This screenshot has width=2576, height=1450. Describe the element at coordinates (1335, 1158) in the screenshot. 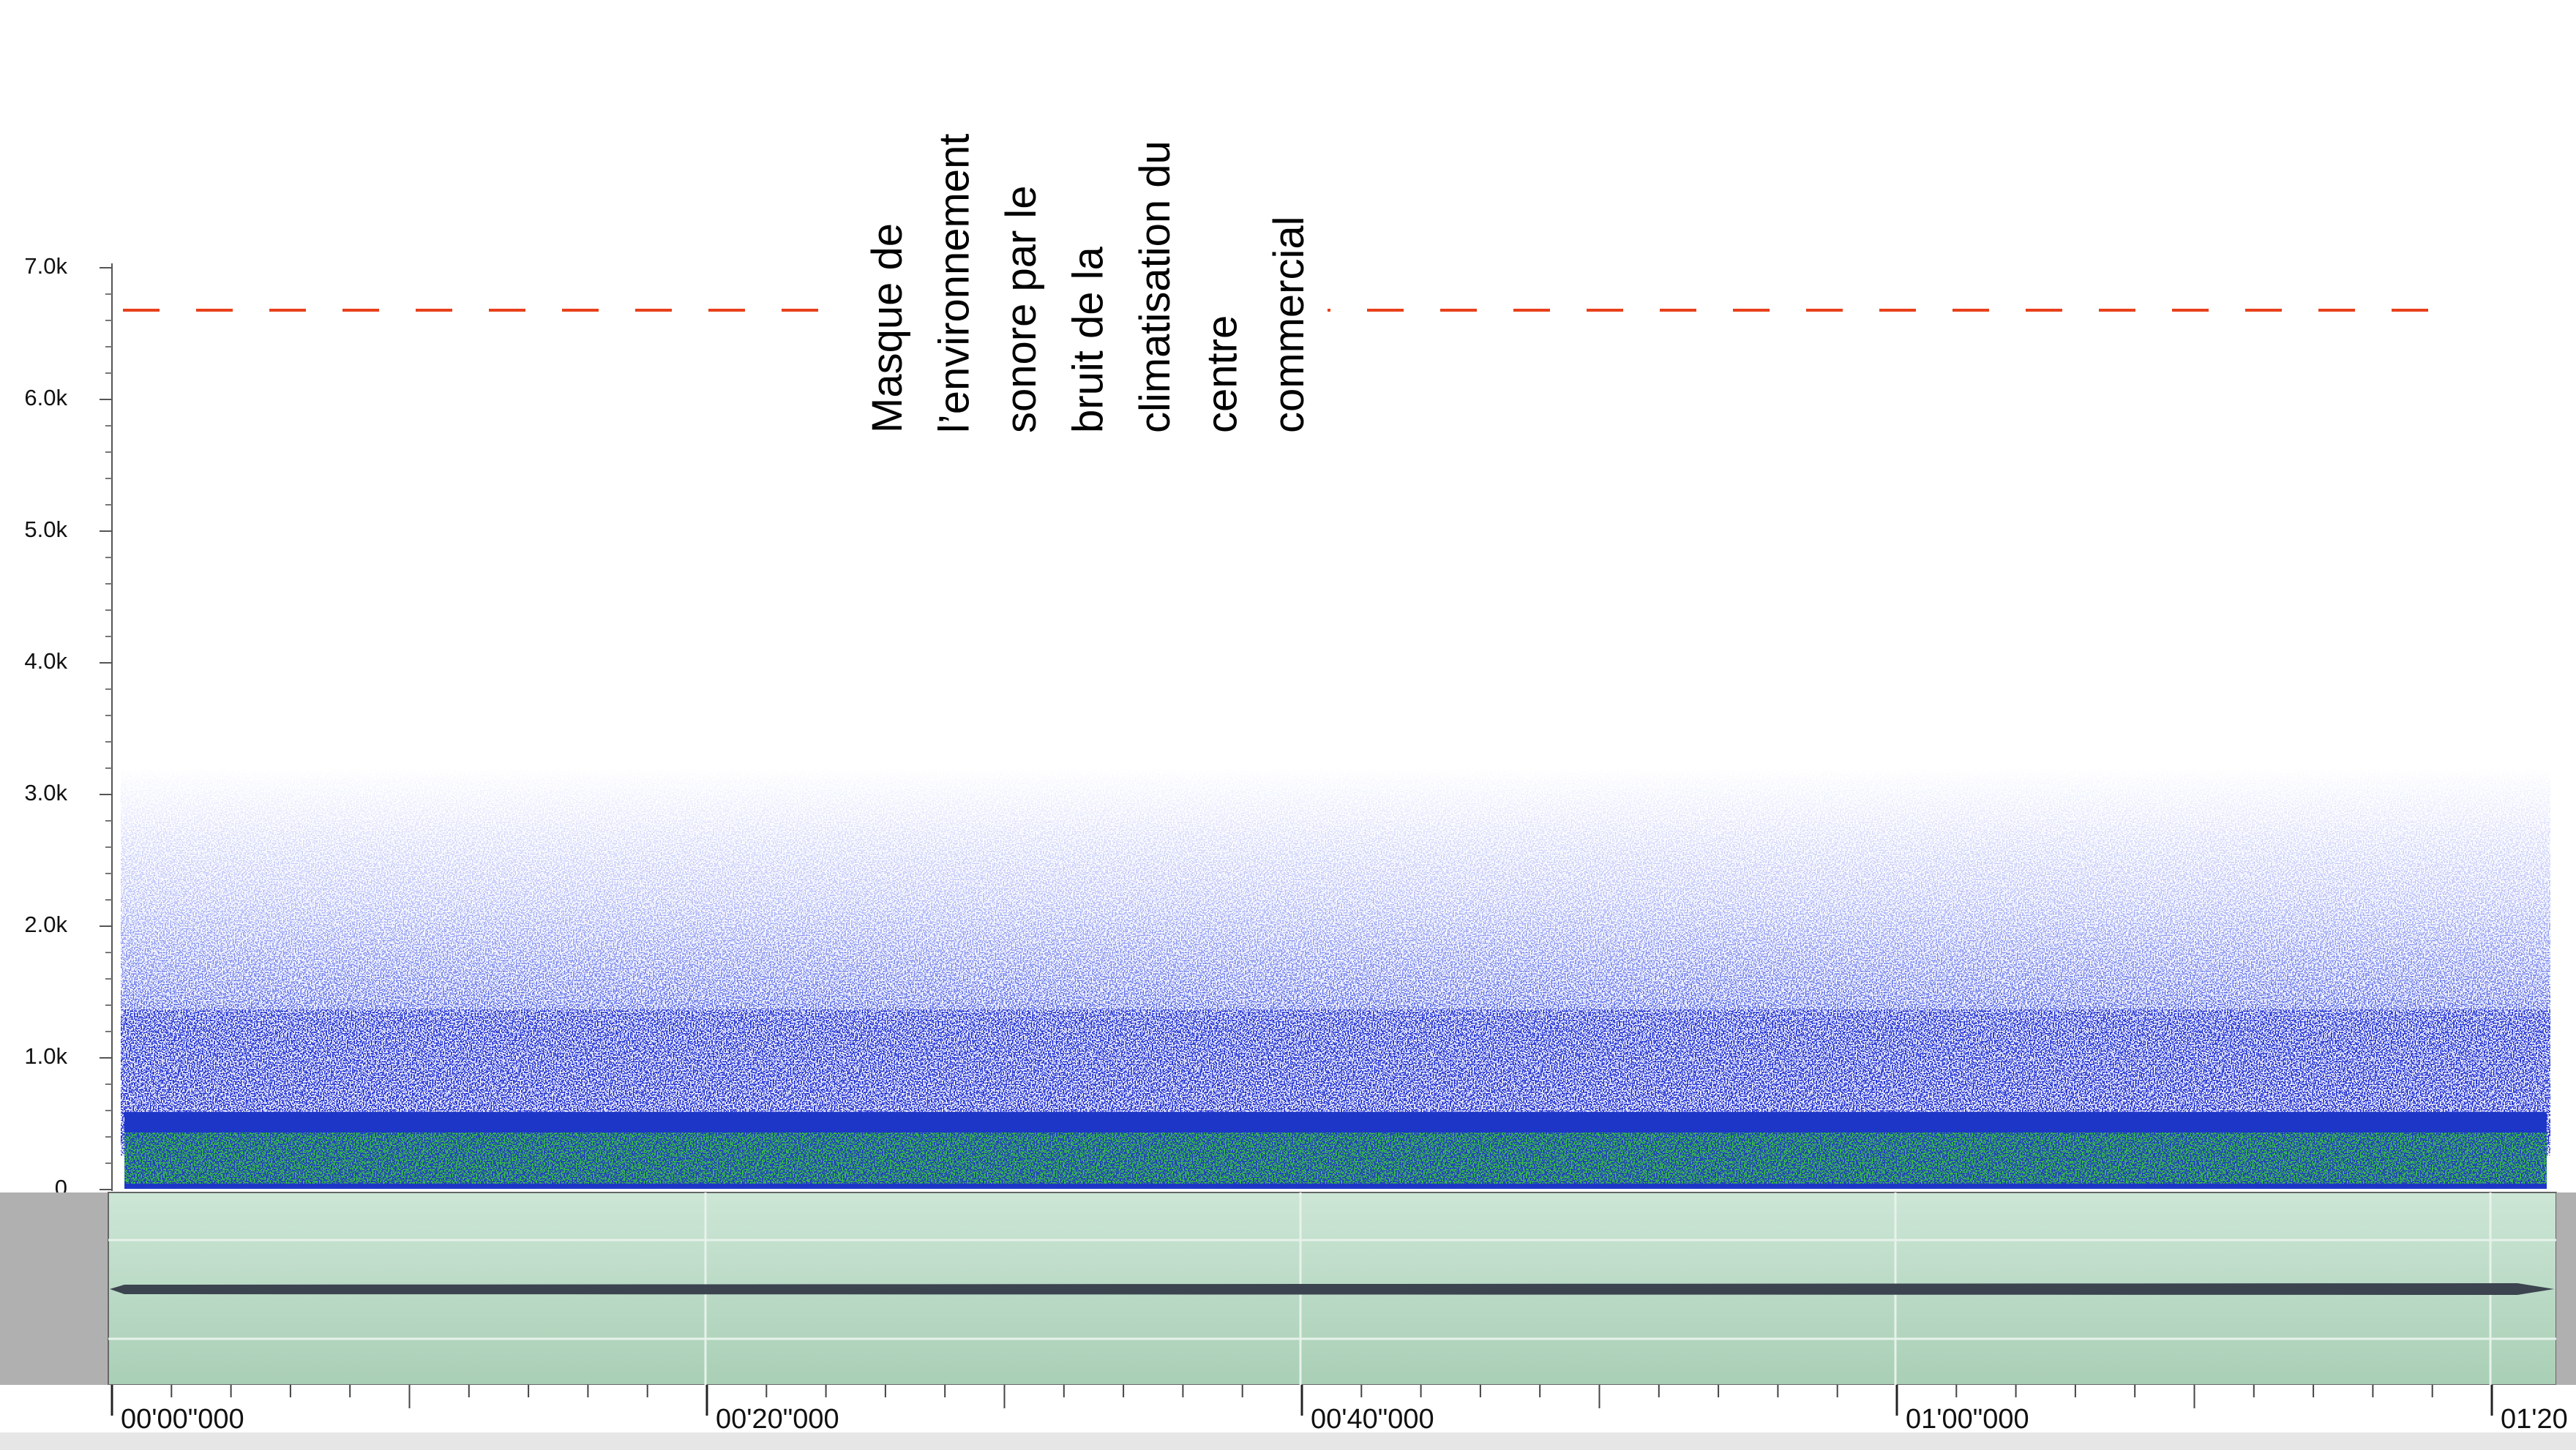

I see `spectrum-green` at that location.